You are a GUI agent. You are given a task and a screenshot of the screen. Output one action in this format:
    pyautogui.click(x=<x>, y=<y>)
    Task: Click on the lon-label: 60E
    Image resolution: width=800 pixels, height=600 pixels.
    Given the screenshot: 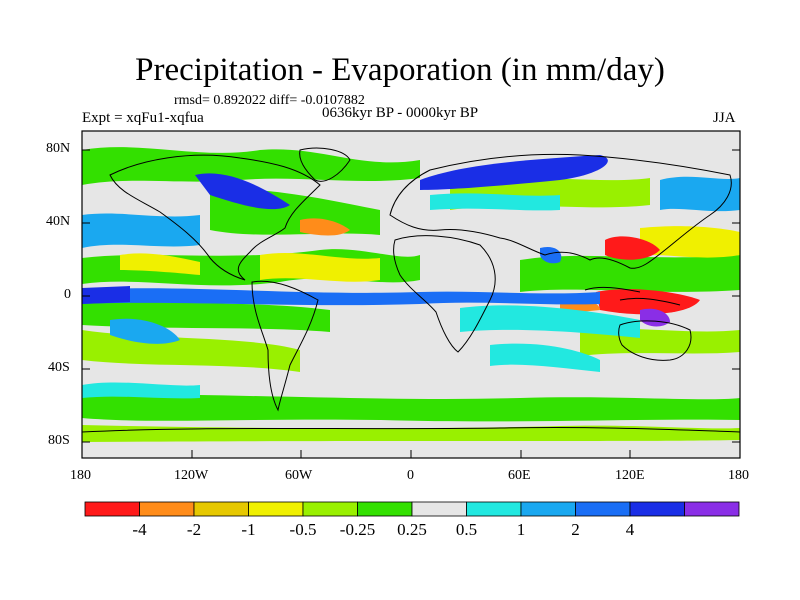 What is the action you would take?
    pyautogui.click(x=519, y=475)
    